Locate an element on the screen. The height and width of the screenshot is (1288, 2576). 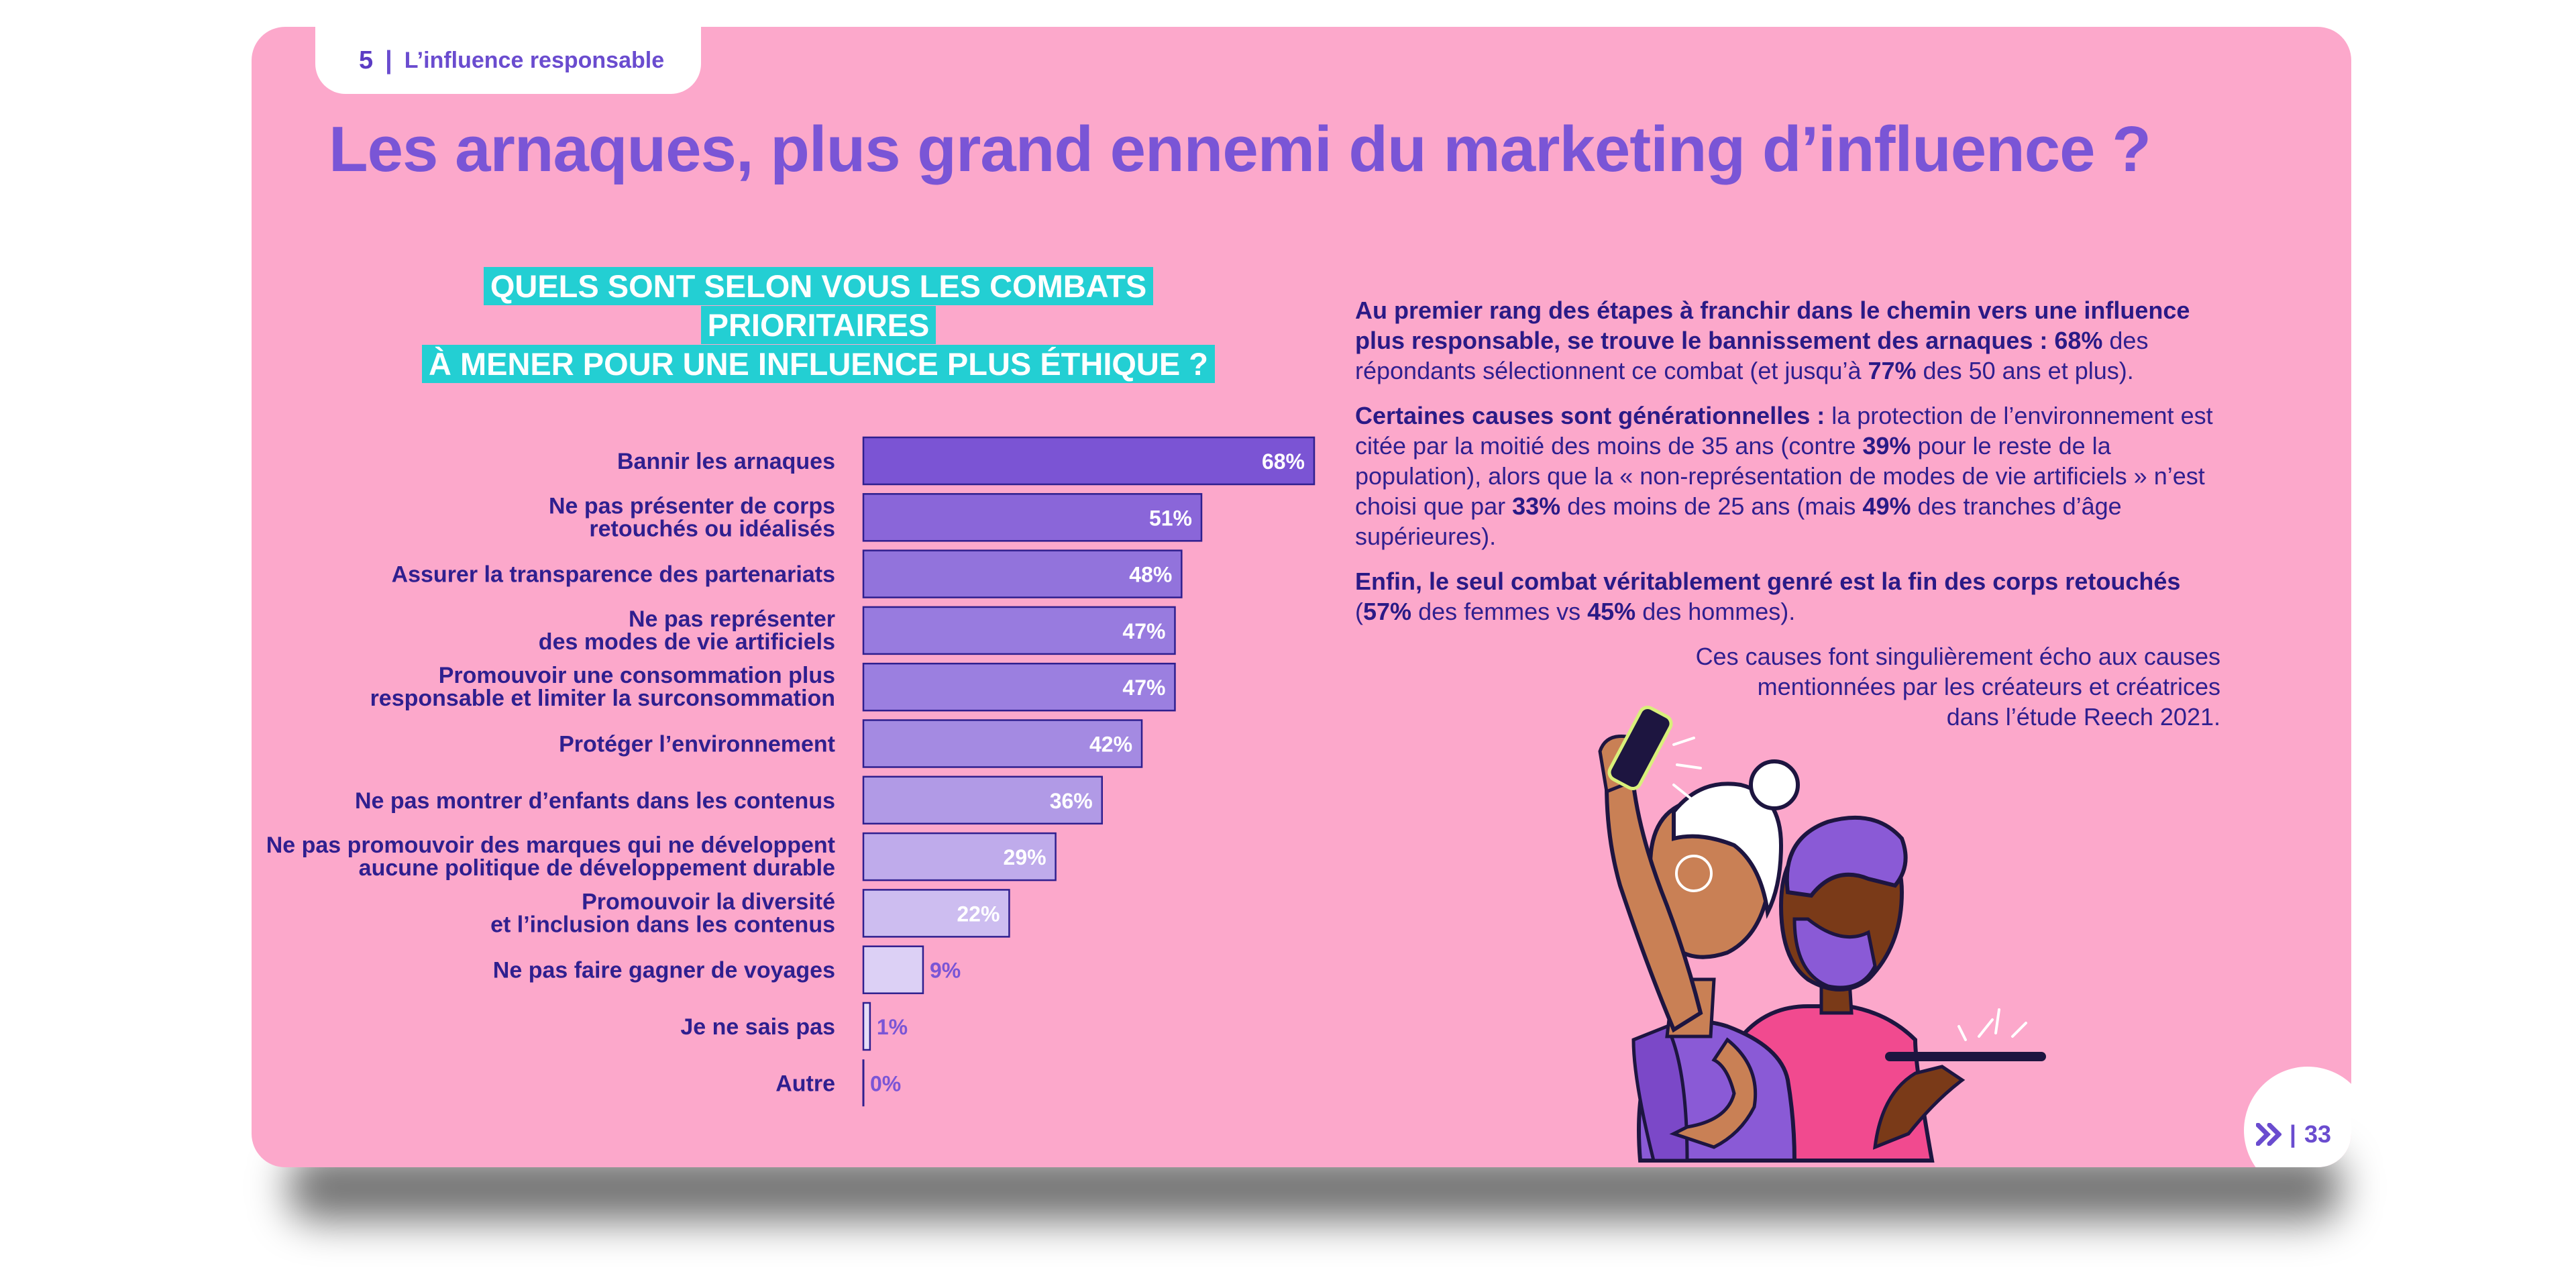
paragraph-1-part-5: des moins de 25 ans (mais is located at coordinates (1711, 506).